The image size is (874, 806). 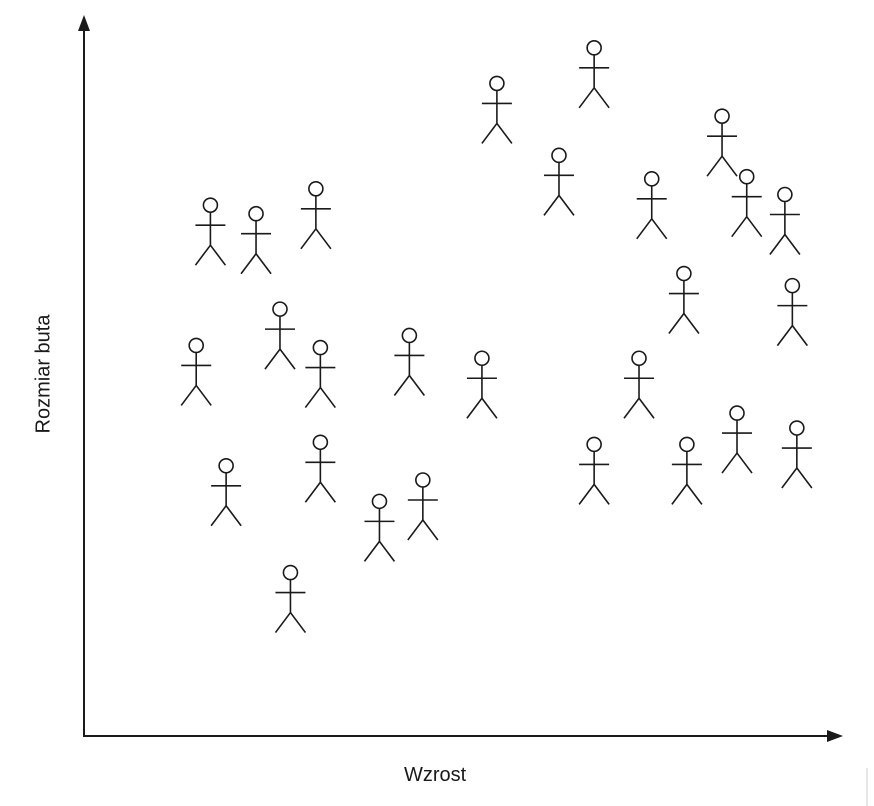 I want to click on y-axis-label: Rozmiar buta, so click(x=43, y=374).